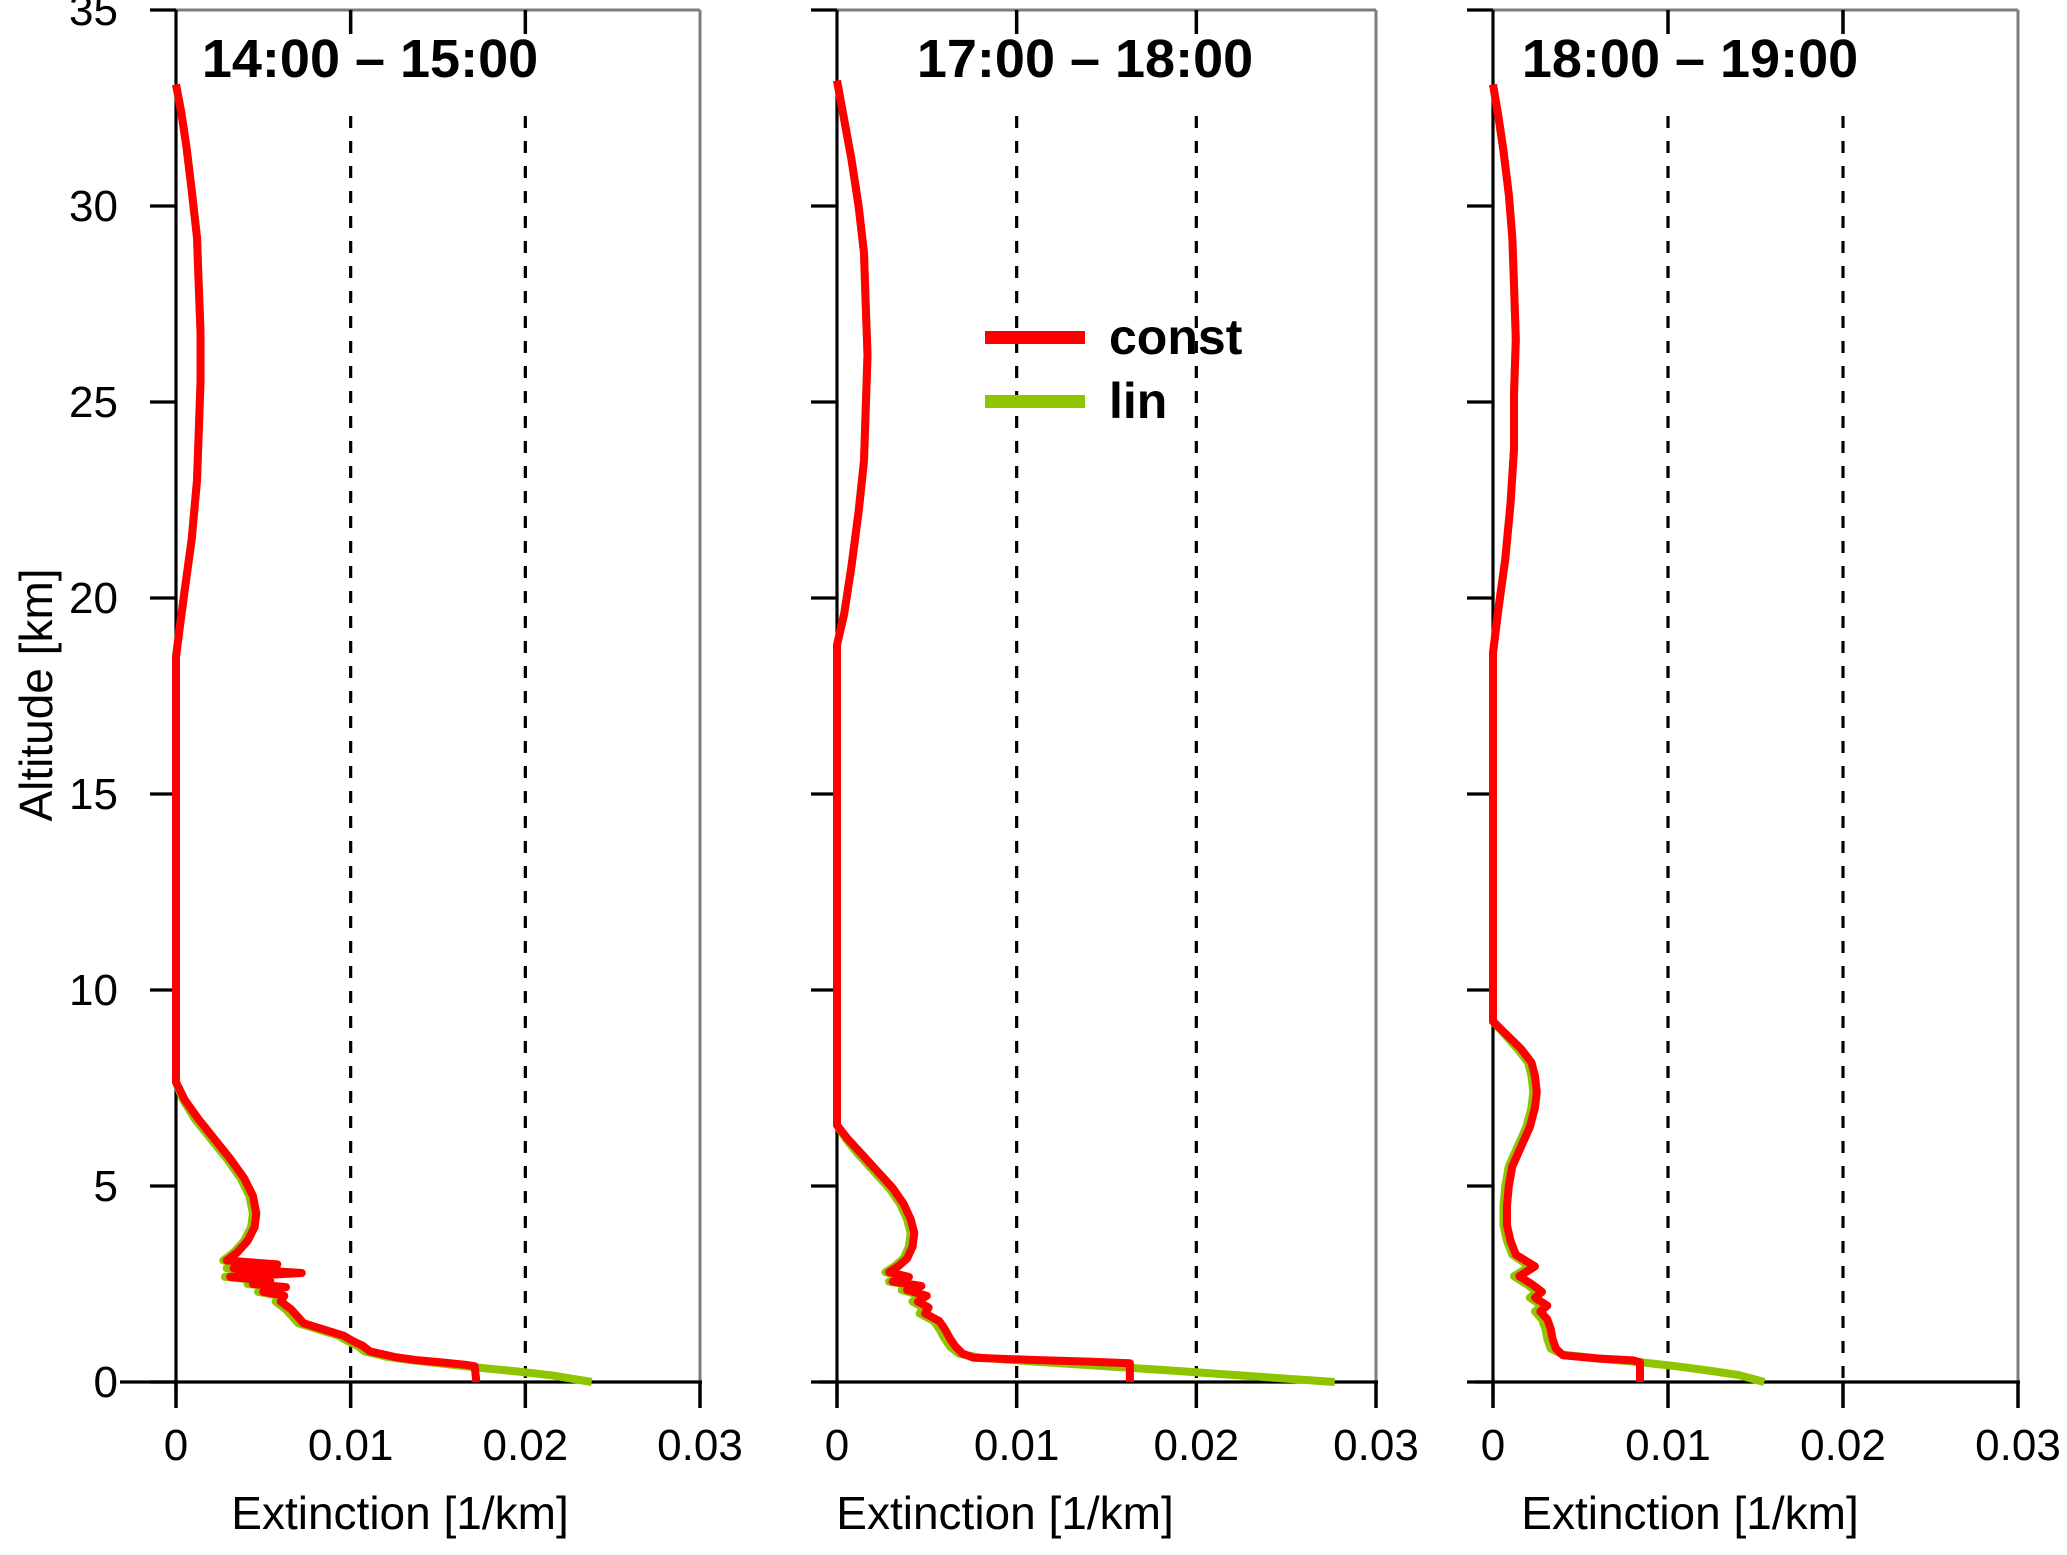 This screenshot has width=2067, height=1555. Describe the element at coordinates (36, 695) in the screenshot. I see `y-axis-label: Altitude [km]` at that location.